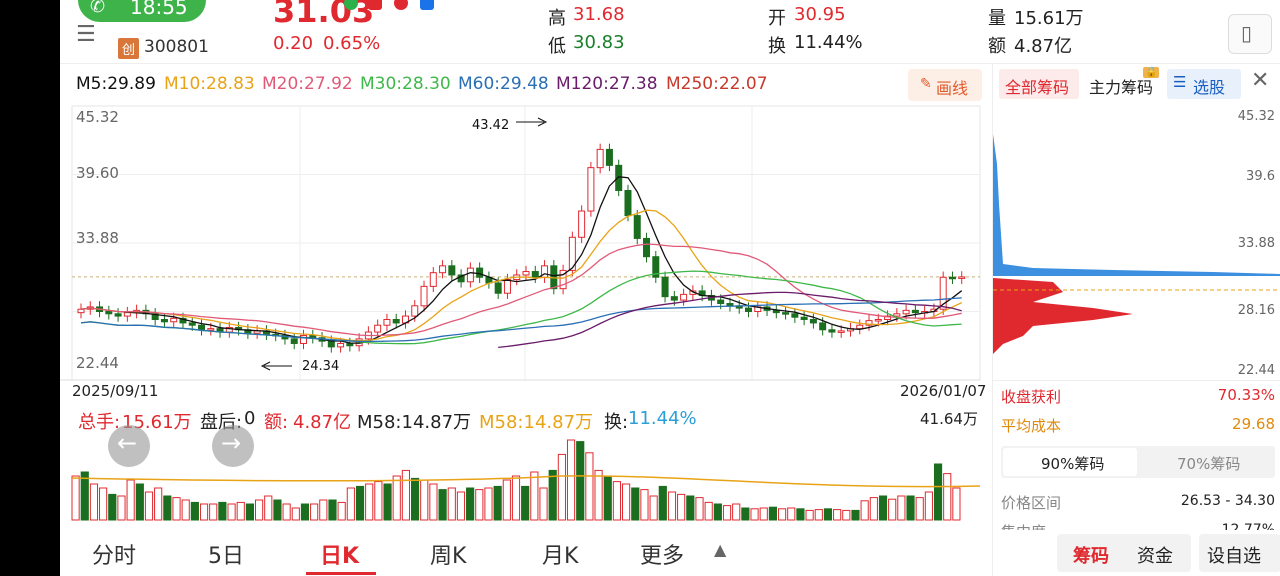 Image resolution: width=1280 pixels, height=576 pixels. I want to click on turnover-label: 换, so click(777, 46).